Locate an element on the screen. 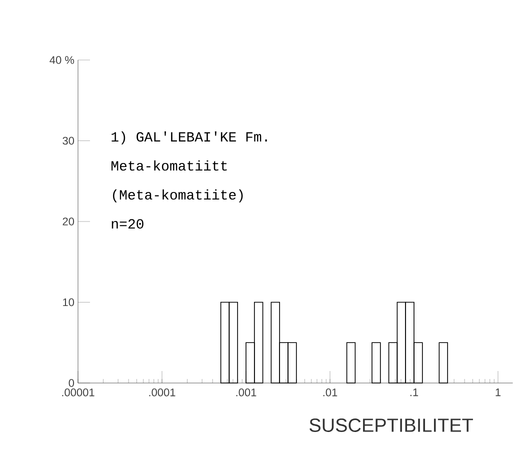 The image size is (516, 458). y-tick-label: 10 is located at coordinates (68, 302).